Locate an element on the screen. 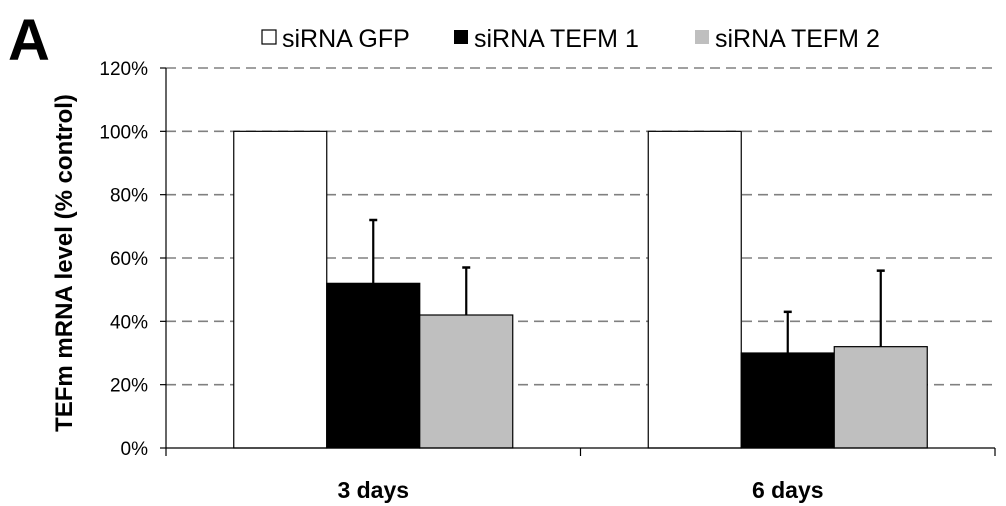 This screenshot has height=506, width=1006. legend: siRNA GFP siRNA TEFM 1 siRNA TEFM 2 is located at coordinates (570, 39).